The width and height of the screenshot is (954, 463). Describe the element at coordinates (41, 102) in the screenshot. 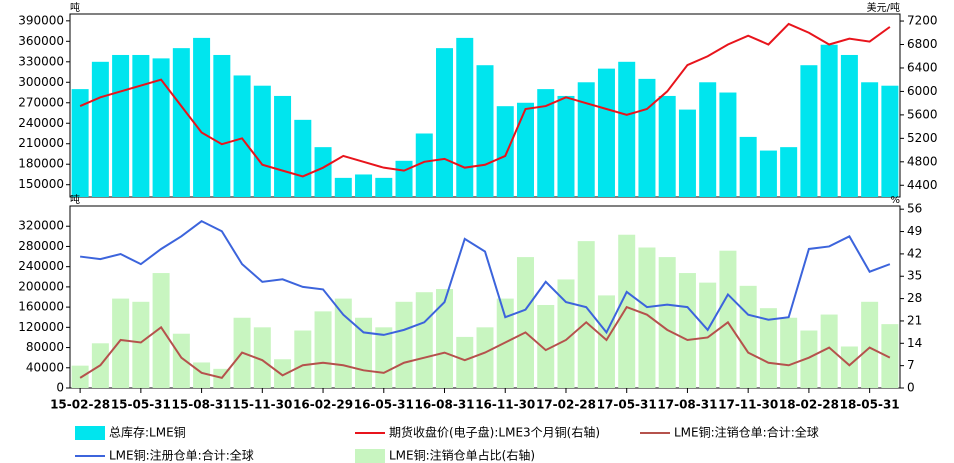

I see `y-tick-label: 270000` at that location.